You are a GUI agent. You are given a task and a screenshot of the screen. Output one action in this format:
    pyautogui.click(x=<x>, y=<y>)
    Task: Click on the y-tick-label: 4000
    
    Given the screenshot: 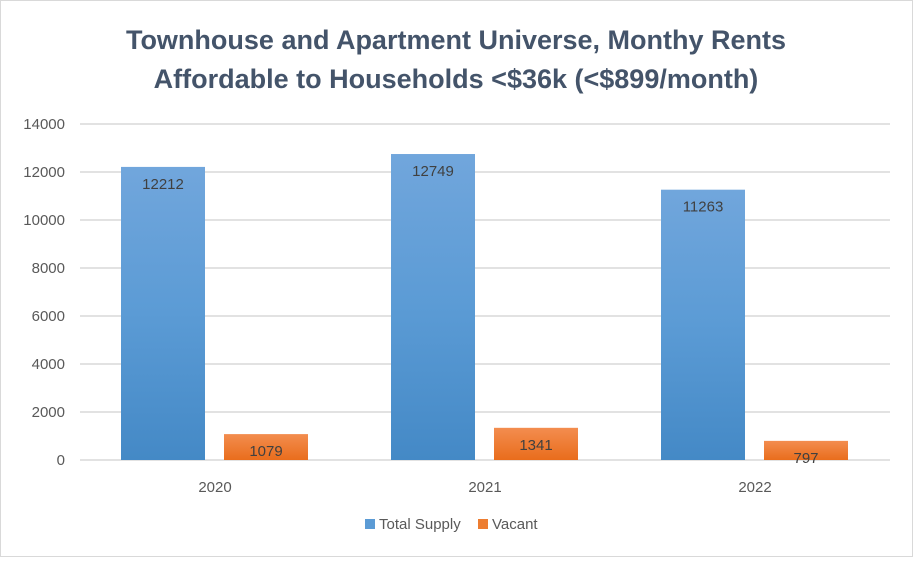 What is the action you would take?
    pyautogui.click(x=48, y=364)
    